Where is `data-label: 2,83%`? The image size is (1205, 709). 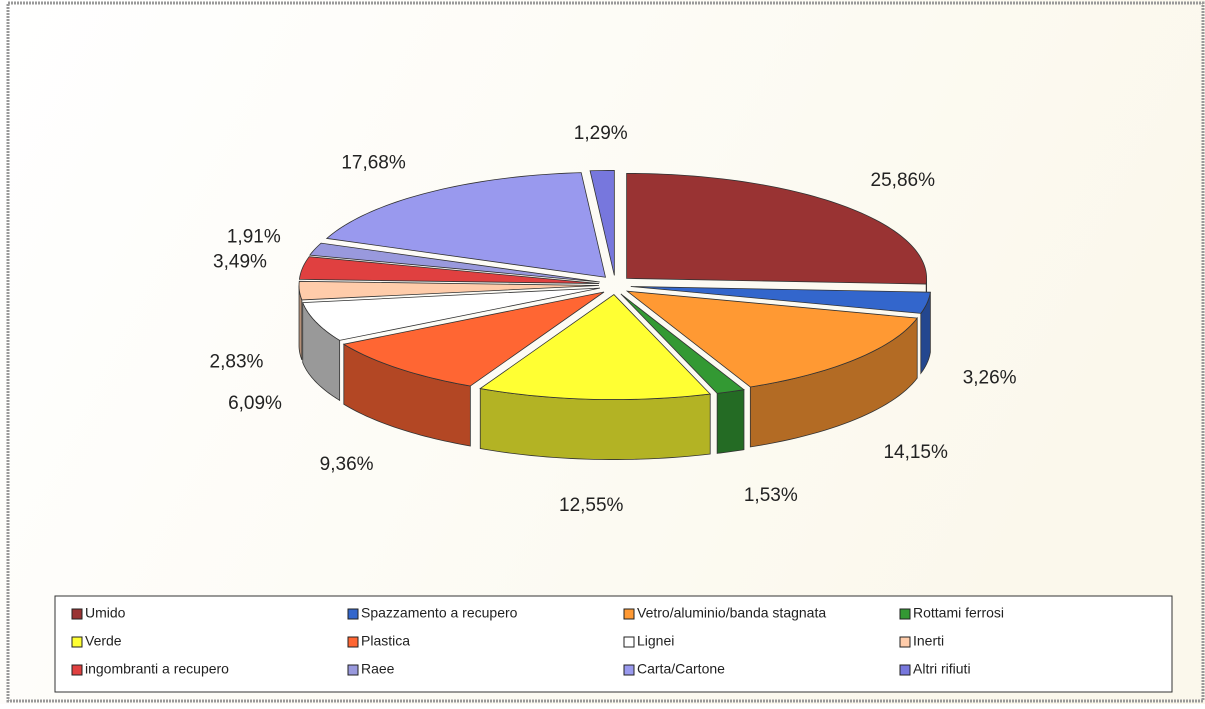 data-label: 2,83% is located at coordinates (237, 361).